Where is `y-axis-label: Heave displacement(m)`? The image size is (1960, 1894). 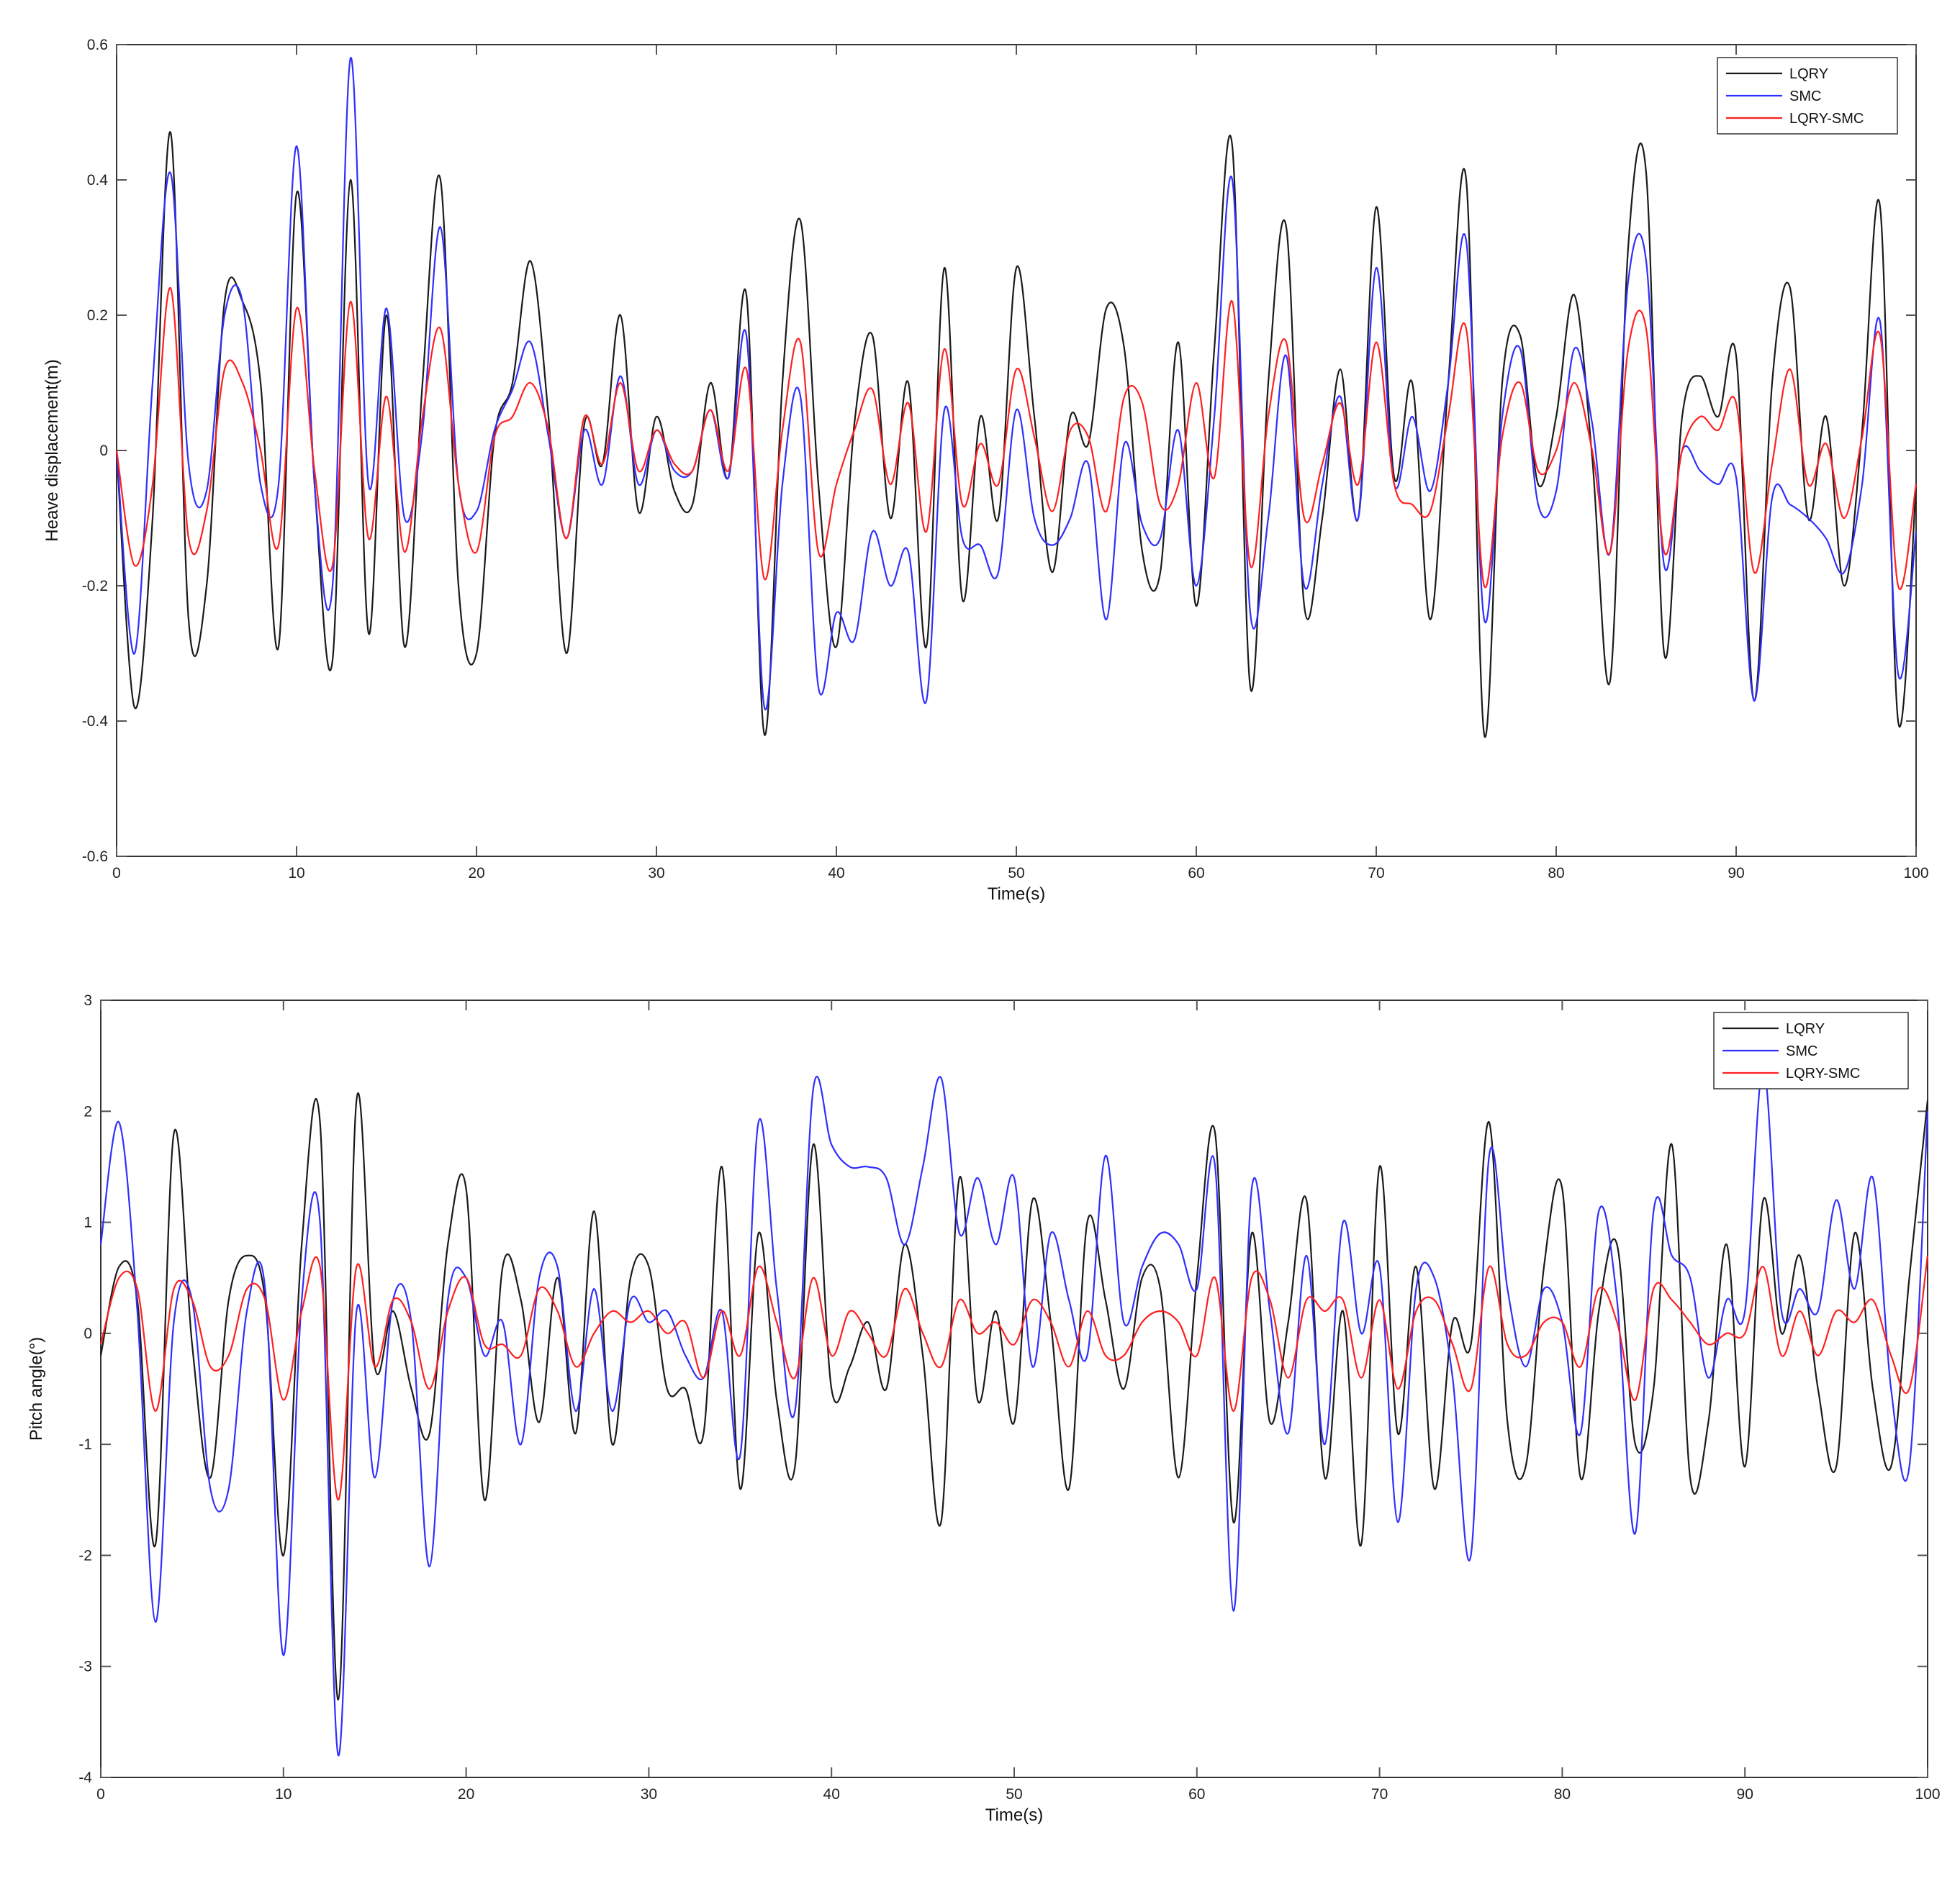 y-axis-label: Heave displacement(m) is located at coordinates (52, 450).